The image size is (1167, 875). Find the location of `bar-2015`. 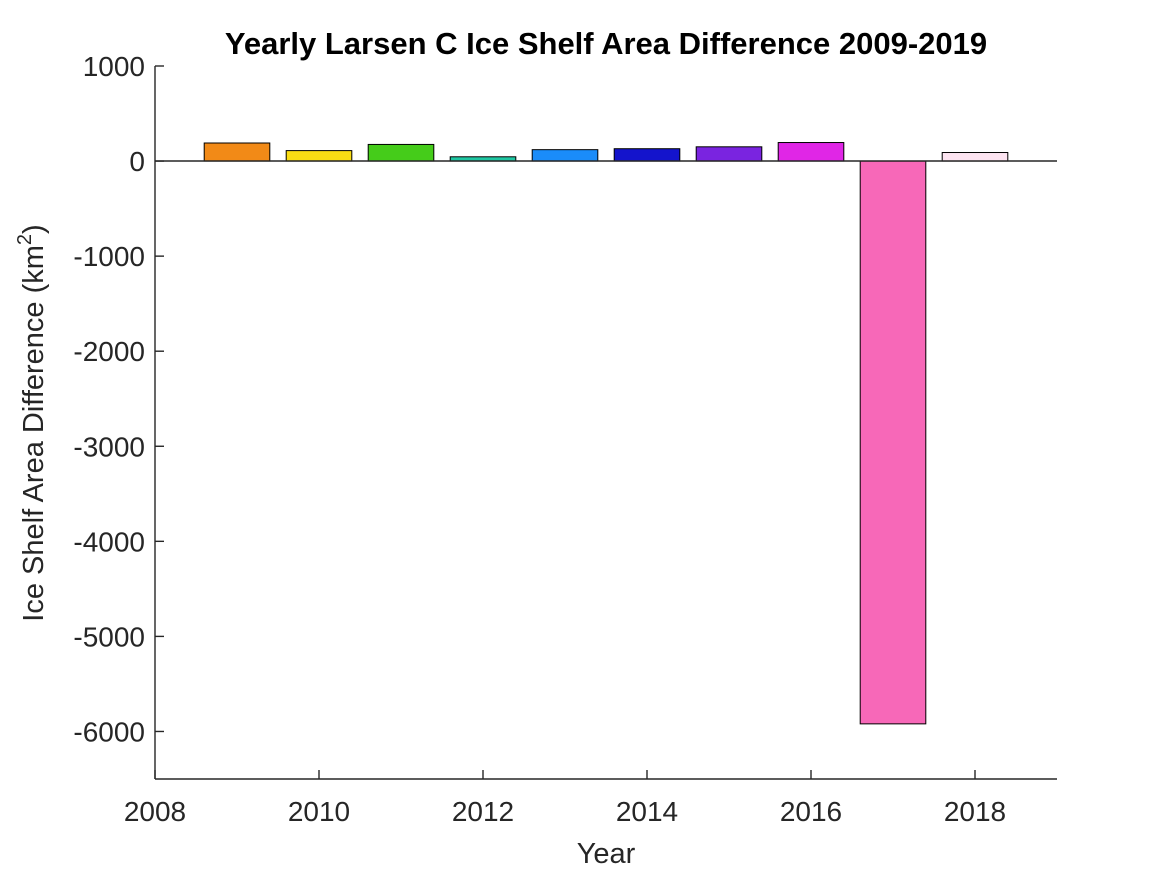

bar-2015 is located at coordinates (729, 154).